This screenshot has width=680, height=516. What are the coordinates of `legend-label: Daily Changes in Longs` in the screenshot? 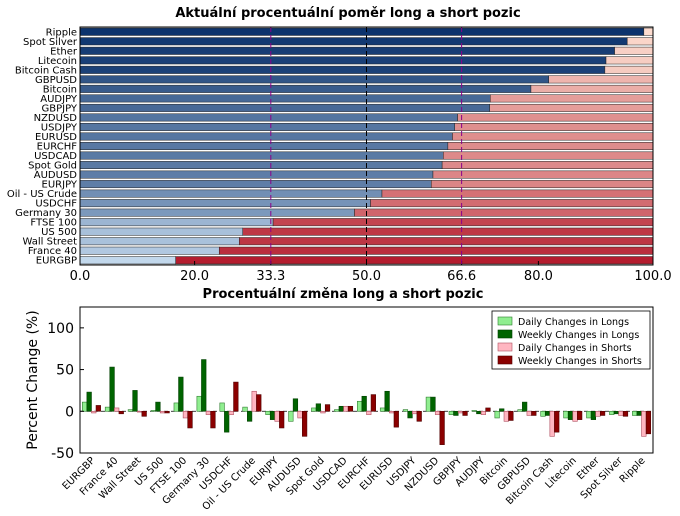 It's located at (573, 322).